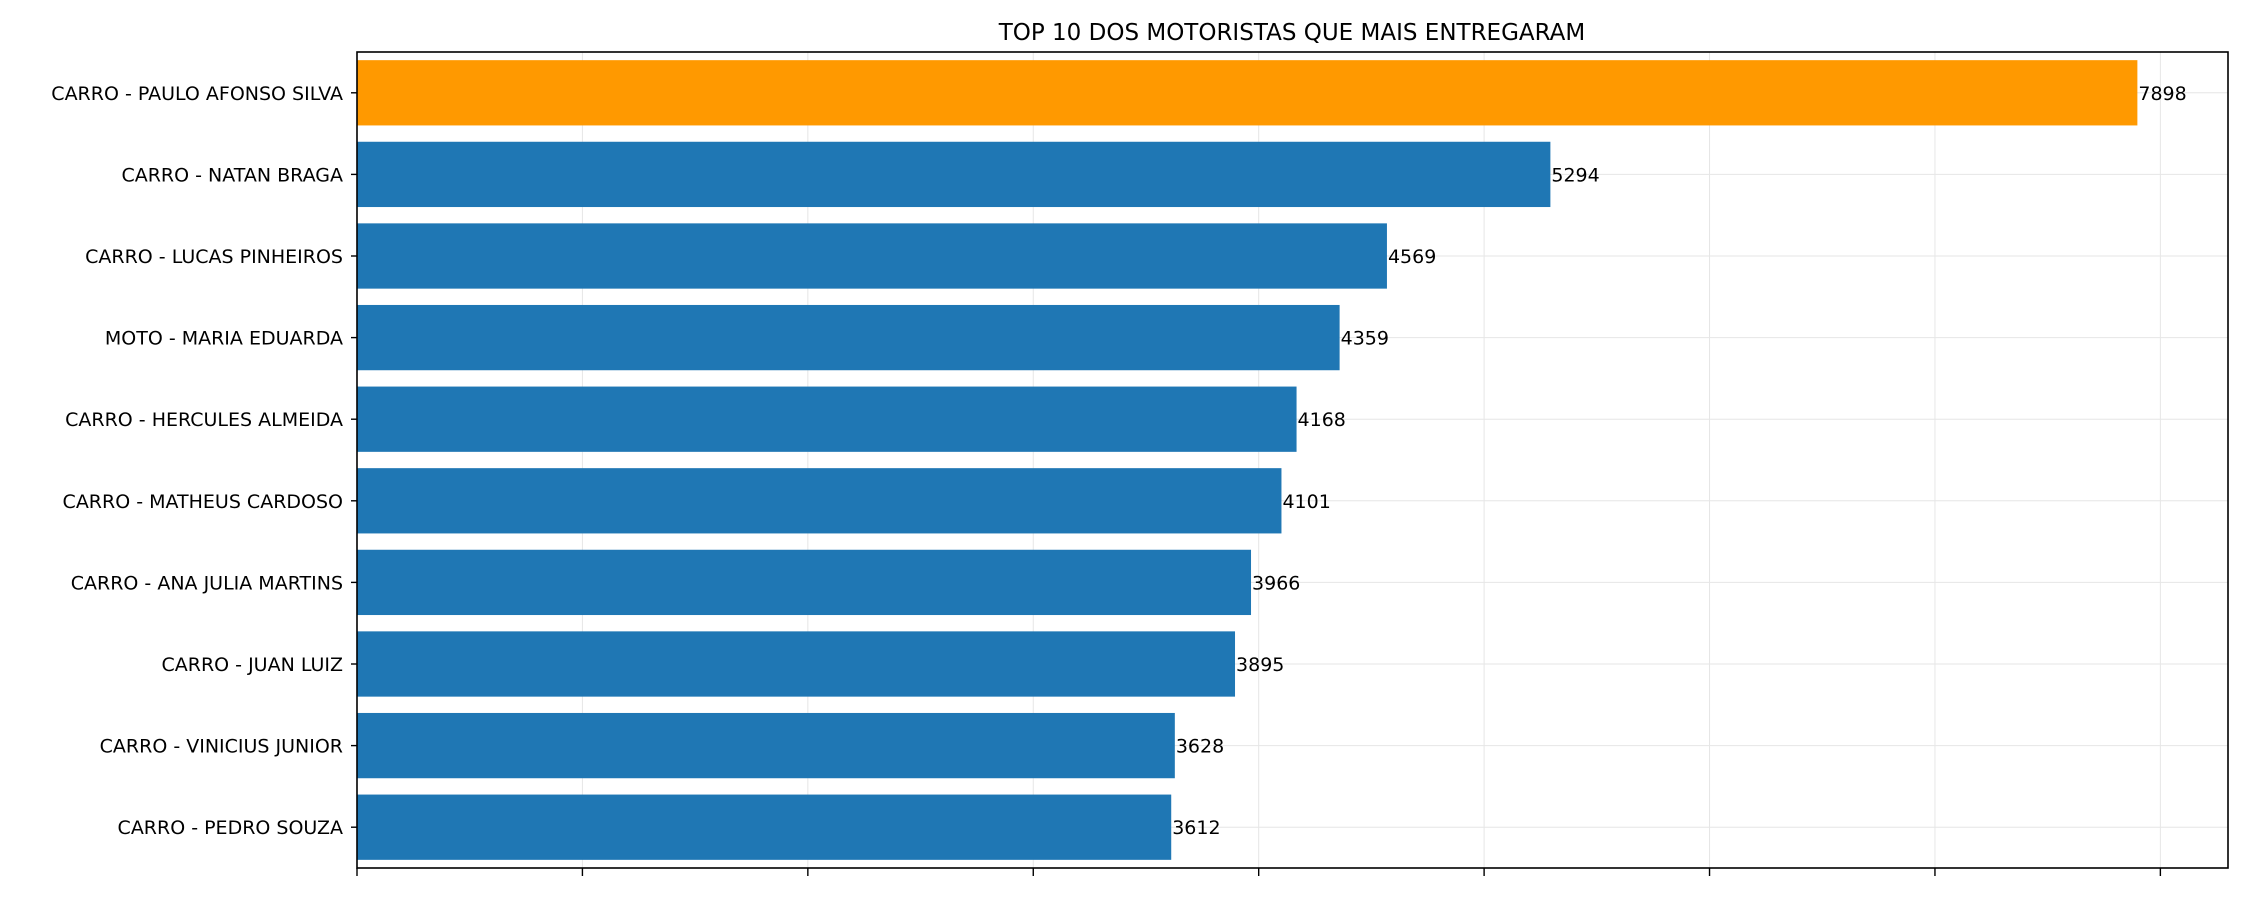 The image size is (2250, 900). I want to click on data-label-2: 4569, so click(1412, 257).